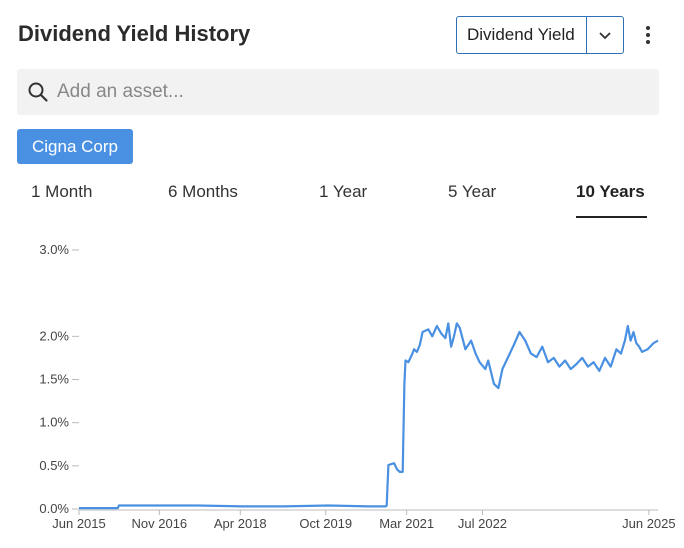 This screenshot has height=548, width=684. What do you see at coordinates (160, 523) in the screenshot?
I see `x-tick-label: Nov 2016` at bounding box center [160, 523].